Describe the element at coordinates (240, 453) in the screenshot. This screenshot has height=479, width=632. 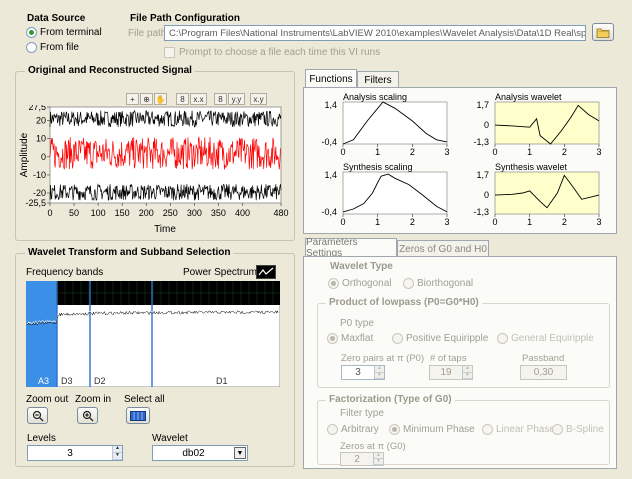
I see `chevron-down-icon: ▼` at that location.